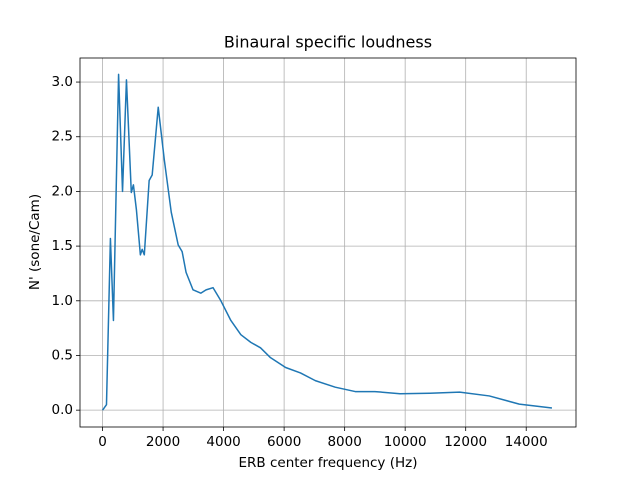  I want to click on y-tick-label: 3.0, so click(62, 82).